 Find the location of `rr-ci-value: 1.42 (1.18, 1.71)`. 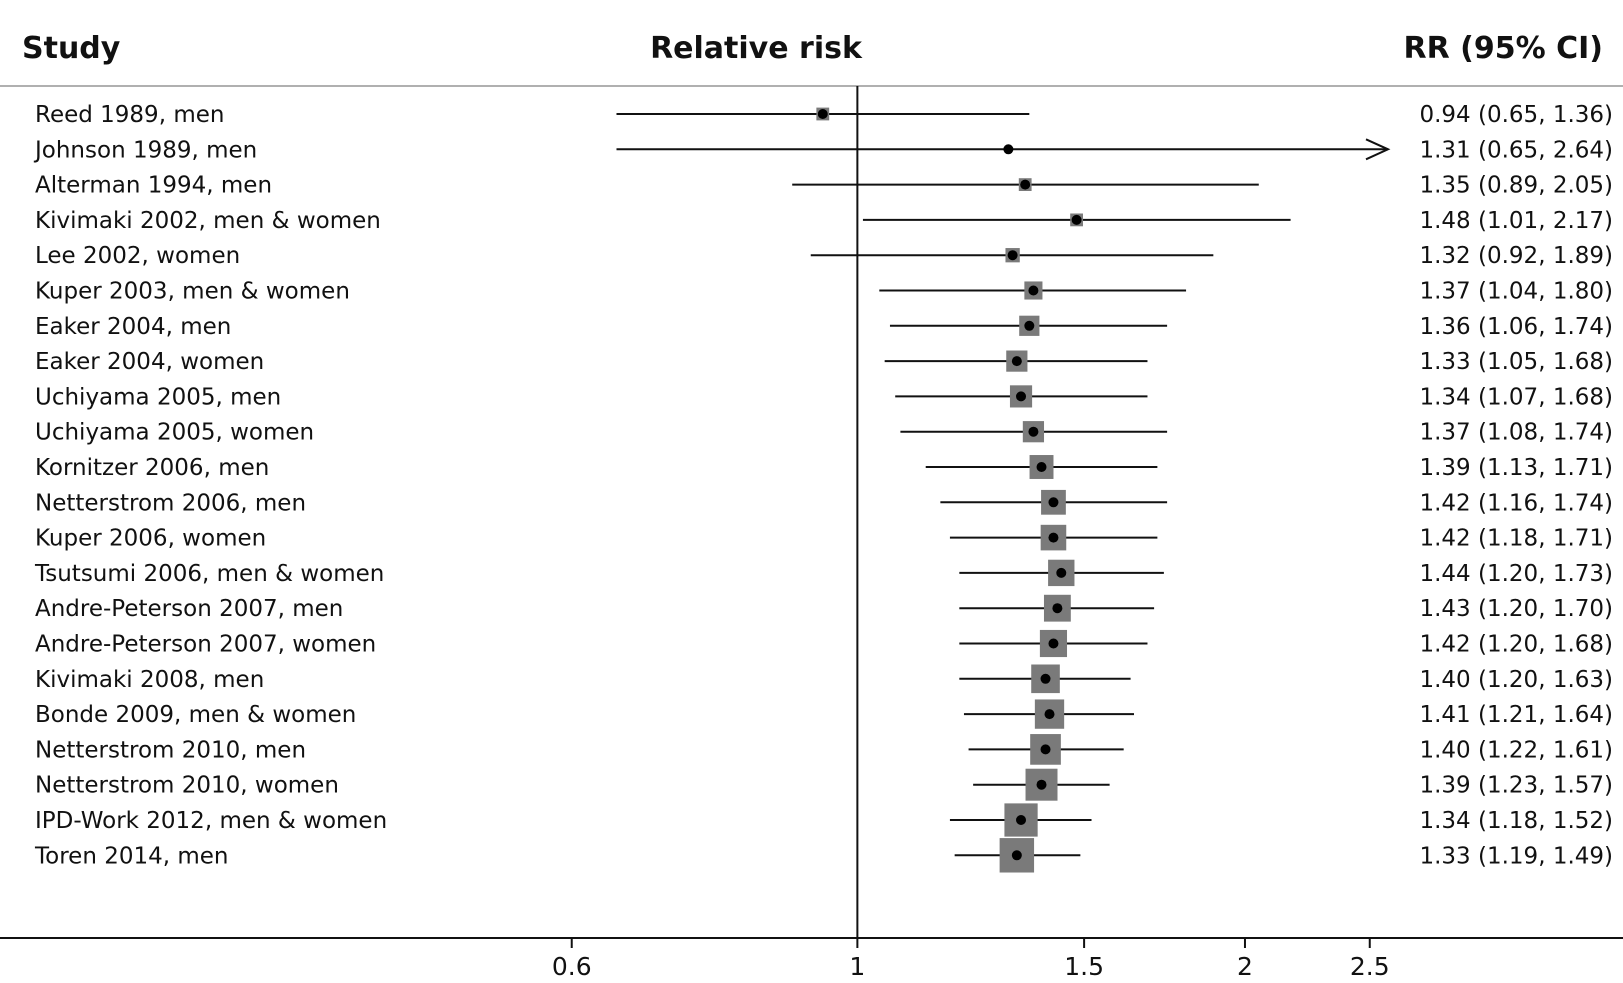

rr-ci-value: 1.42 (1.18, 1.71) is located at coordinates (1516, 539).